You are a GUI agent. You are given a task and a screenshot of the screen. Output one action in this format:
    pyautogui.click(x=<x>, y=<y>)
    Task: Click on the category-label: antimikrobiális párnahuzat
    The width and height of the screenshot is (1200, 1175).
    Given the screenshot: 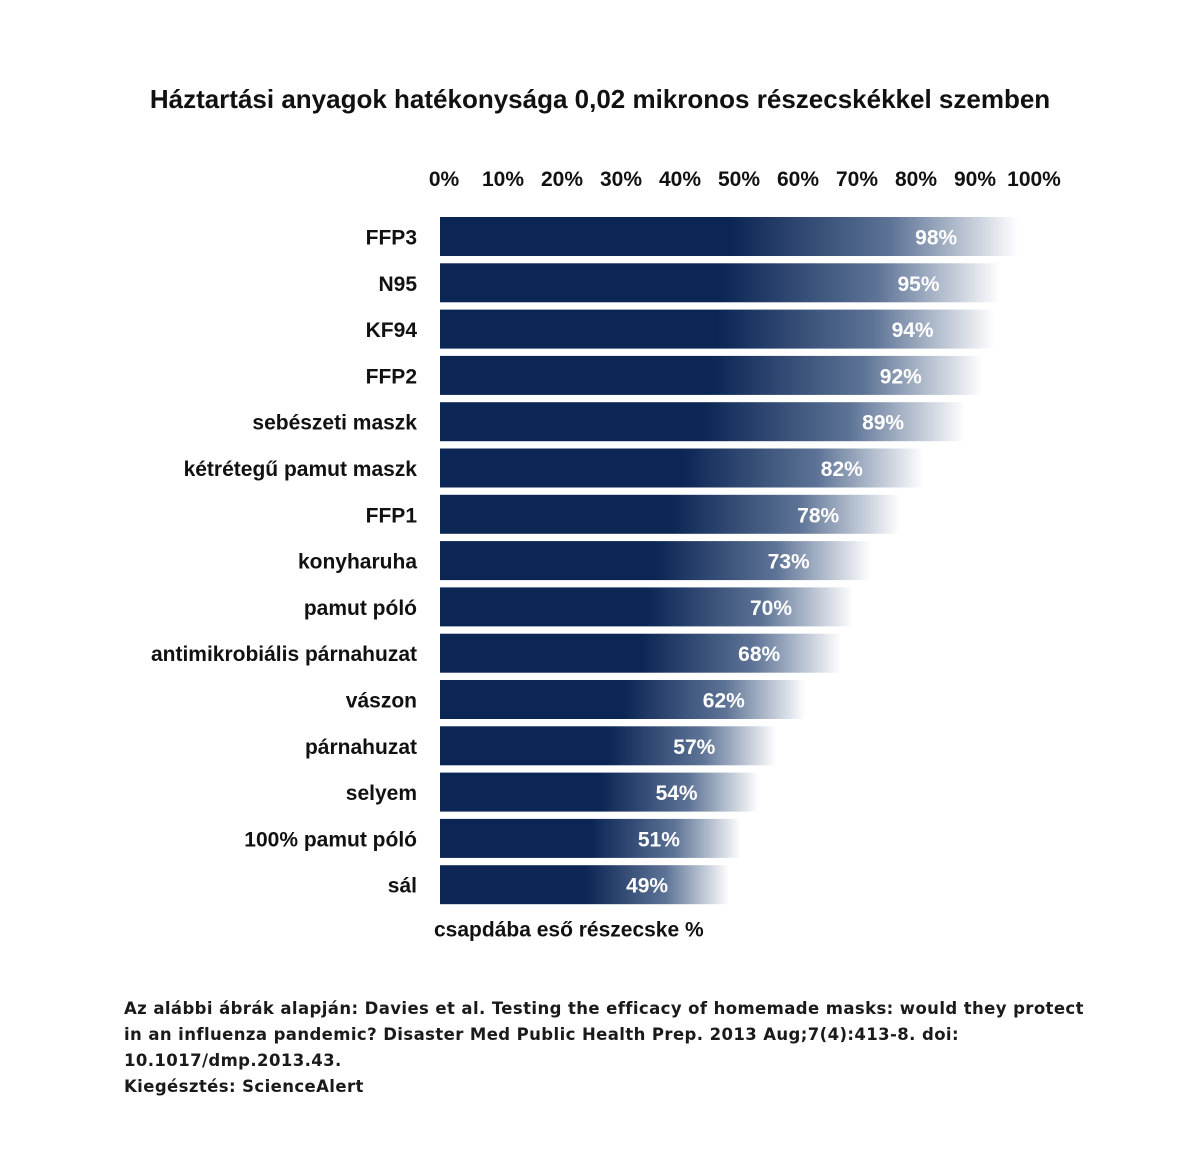 What is the action you would take?
    pyautogui.click(x=284, y=654)
    